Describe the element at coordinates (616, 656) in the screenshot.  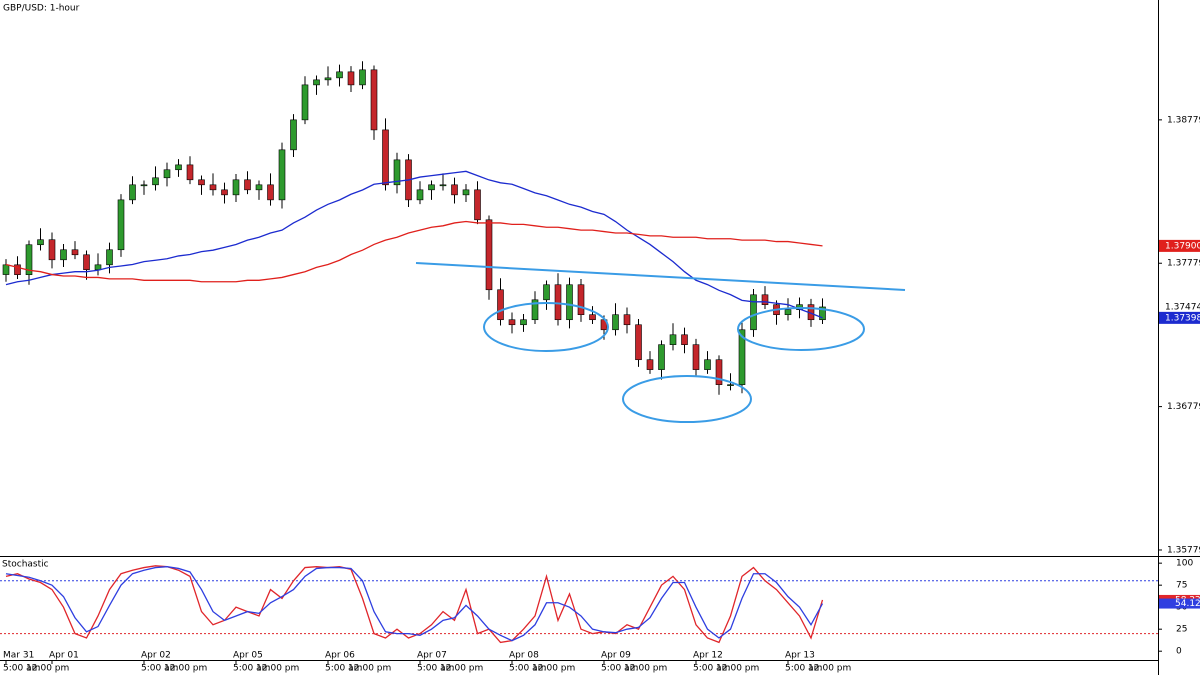
I see `x-date-label: Apr 09` at that location.